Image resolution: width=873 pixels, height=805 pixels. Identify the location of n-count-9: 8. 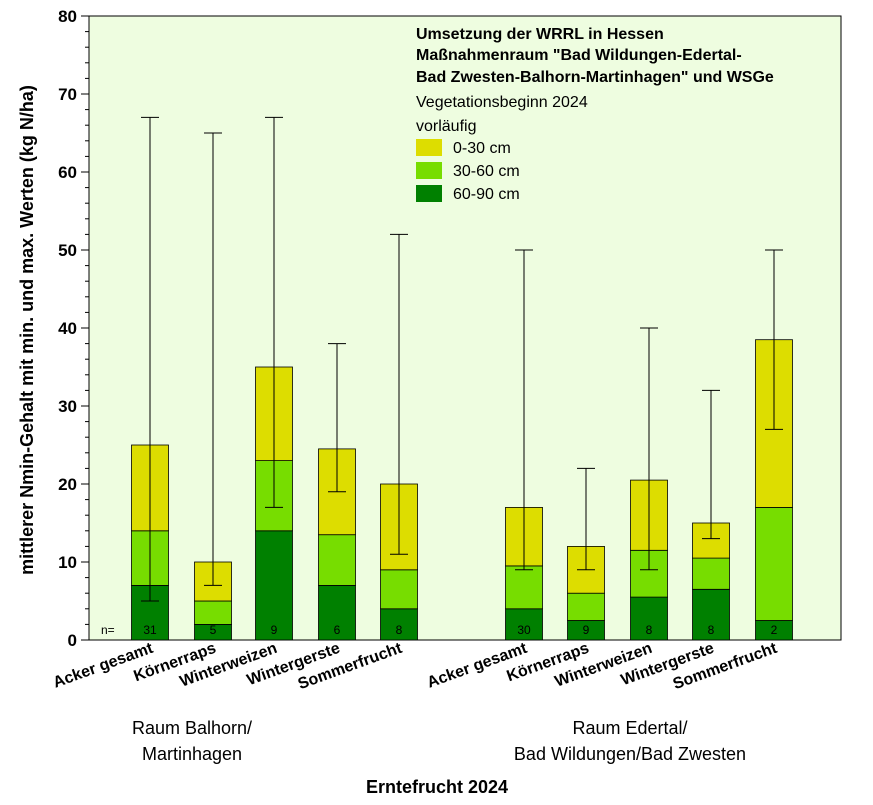
(711, 630).